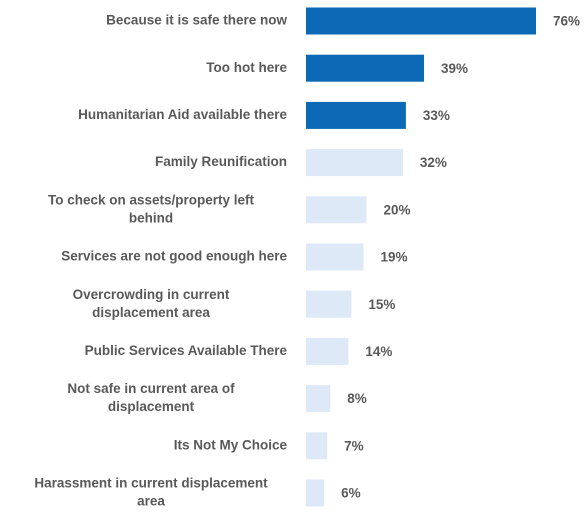 The image size is (584, 525). I want to click on category-label-4-line-1: behind, so click(151, 217).